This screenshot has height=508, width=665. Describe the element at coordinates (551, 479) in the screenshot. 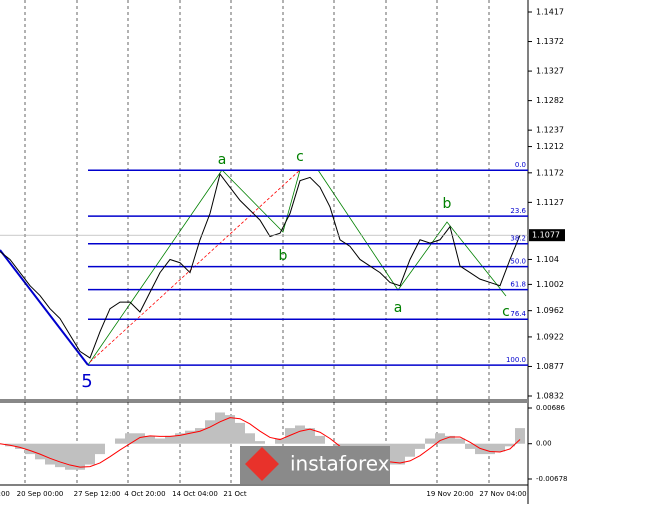

I see `y-tick-label: -0.00678` at that location.